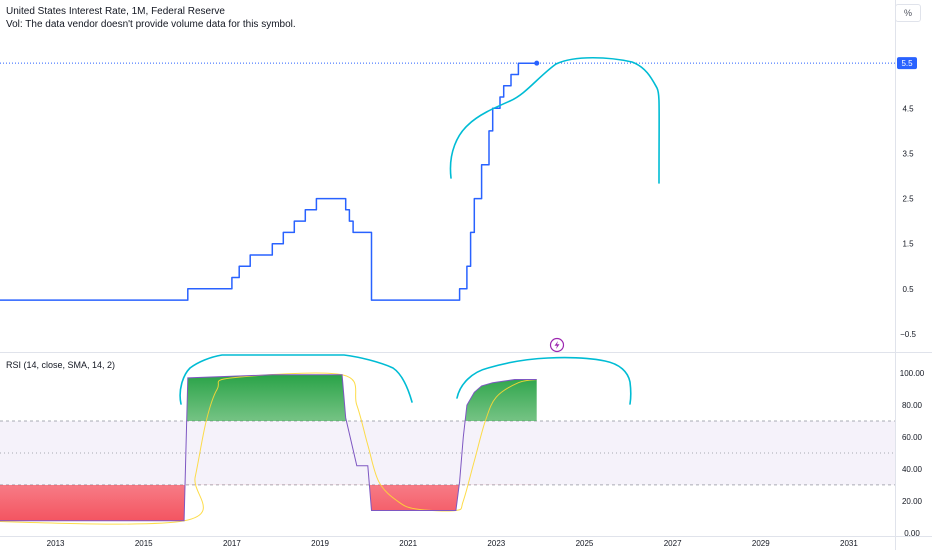 The image size is (932, 555). I want to click on price-tick-label-4: 2.5, so click(908, 199).